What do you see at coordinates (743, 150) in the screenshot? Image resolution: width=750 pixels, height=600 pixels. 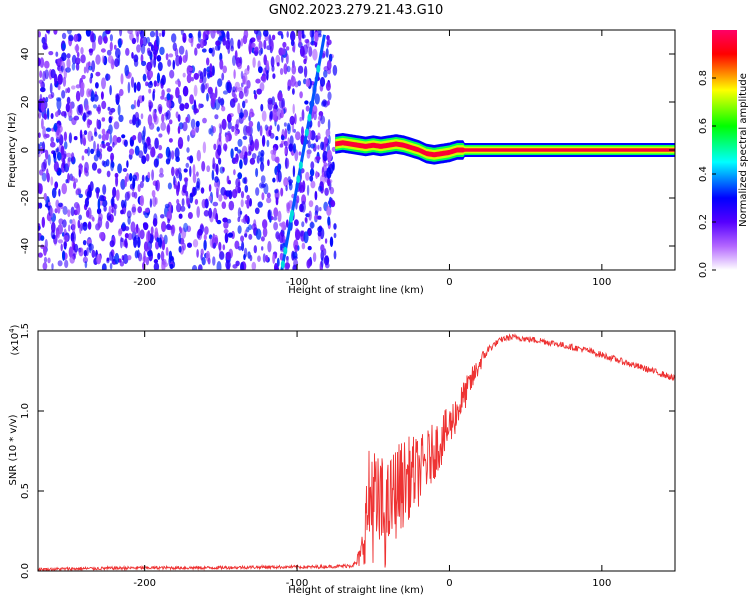 I see `colorbar-label: Normalized spectral amplitude` at bounding box center [743, 150].